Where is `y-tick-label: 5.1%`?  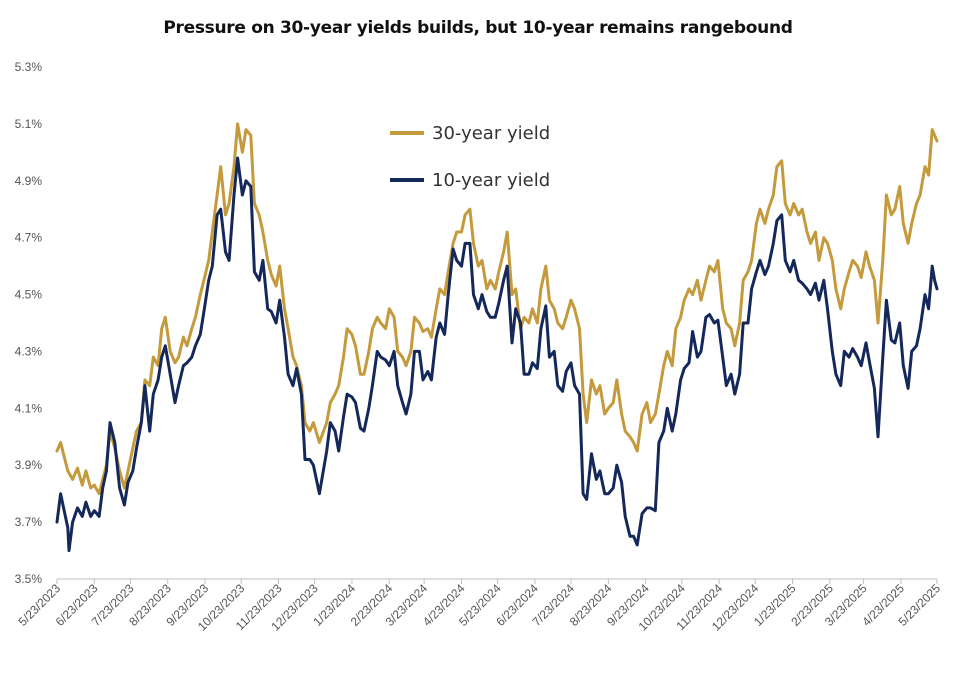 y-tick-label: 5.1% is located at coordinates (29, 124).